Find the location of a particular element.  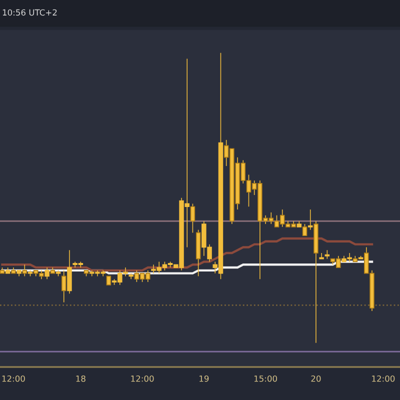

x-tick-label: 20 is located at coordinates (316, 378).